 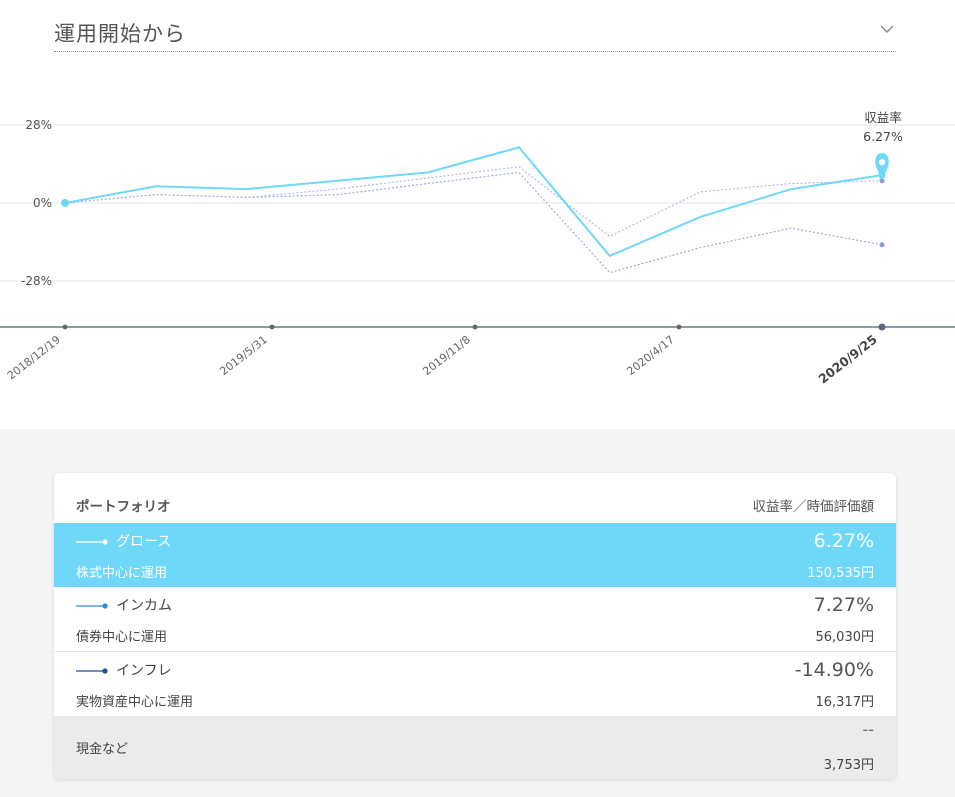 What do you see at coordinates (813, 507) in the screenshot?
I see `rate-value-header: 収益率／時価評価額` at bounding box center [813, 507].